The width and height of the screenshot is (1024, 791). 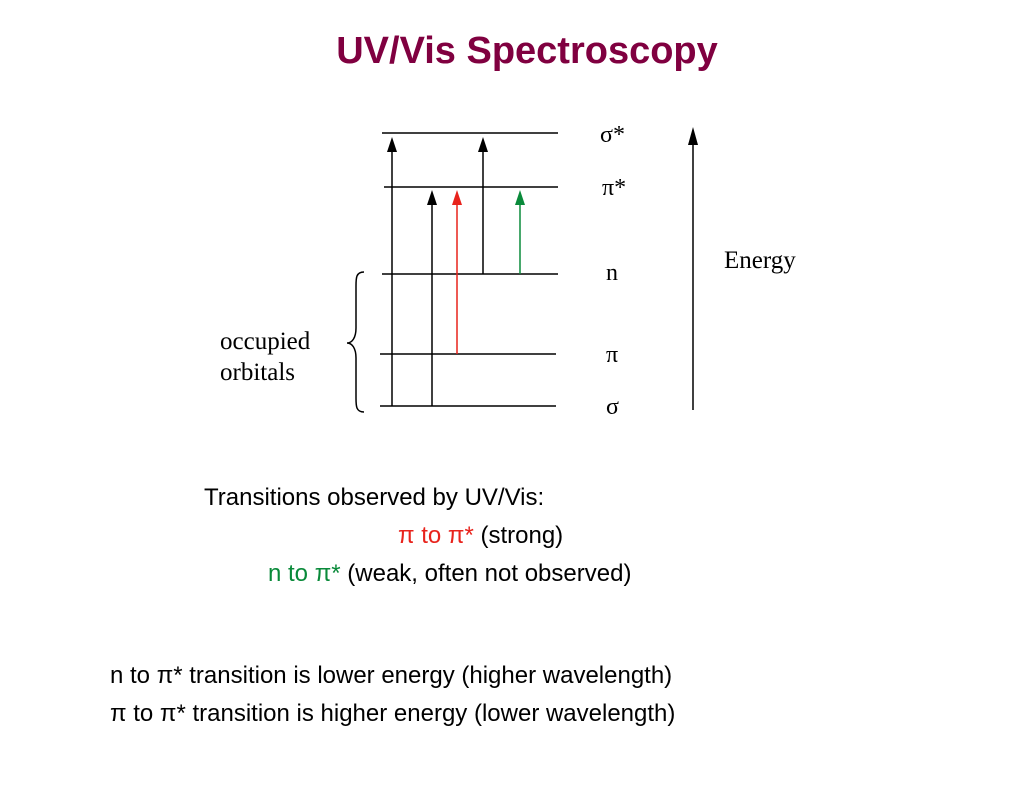 I want to click on label-n: n, so click(x=612, y=273).